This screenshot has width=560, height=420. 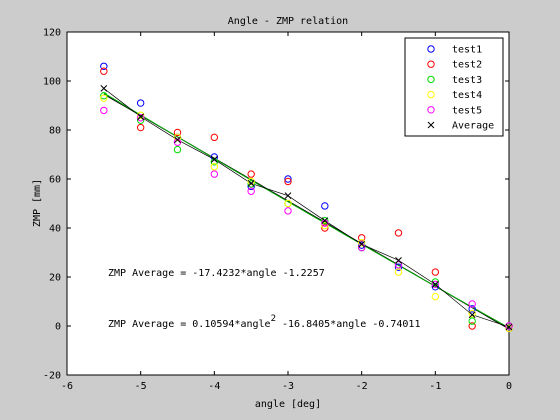 What do you see at coordinates (473, 126) in the screenshot?
I see `legend-label-average: Average` at bounding box center [473, 126].